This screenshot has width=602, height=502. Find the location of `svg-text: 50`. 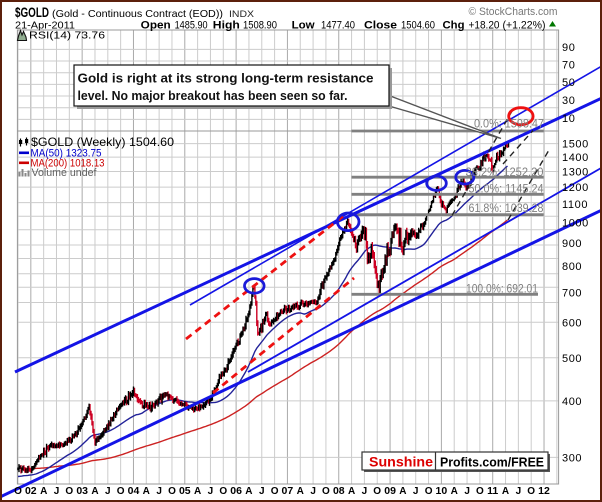

svg-text: 50 is located at coordinates (568, 83).